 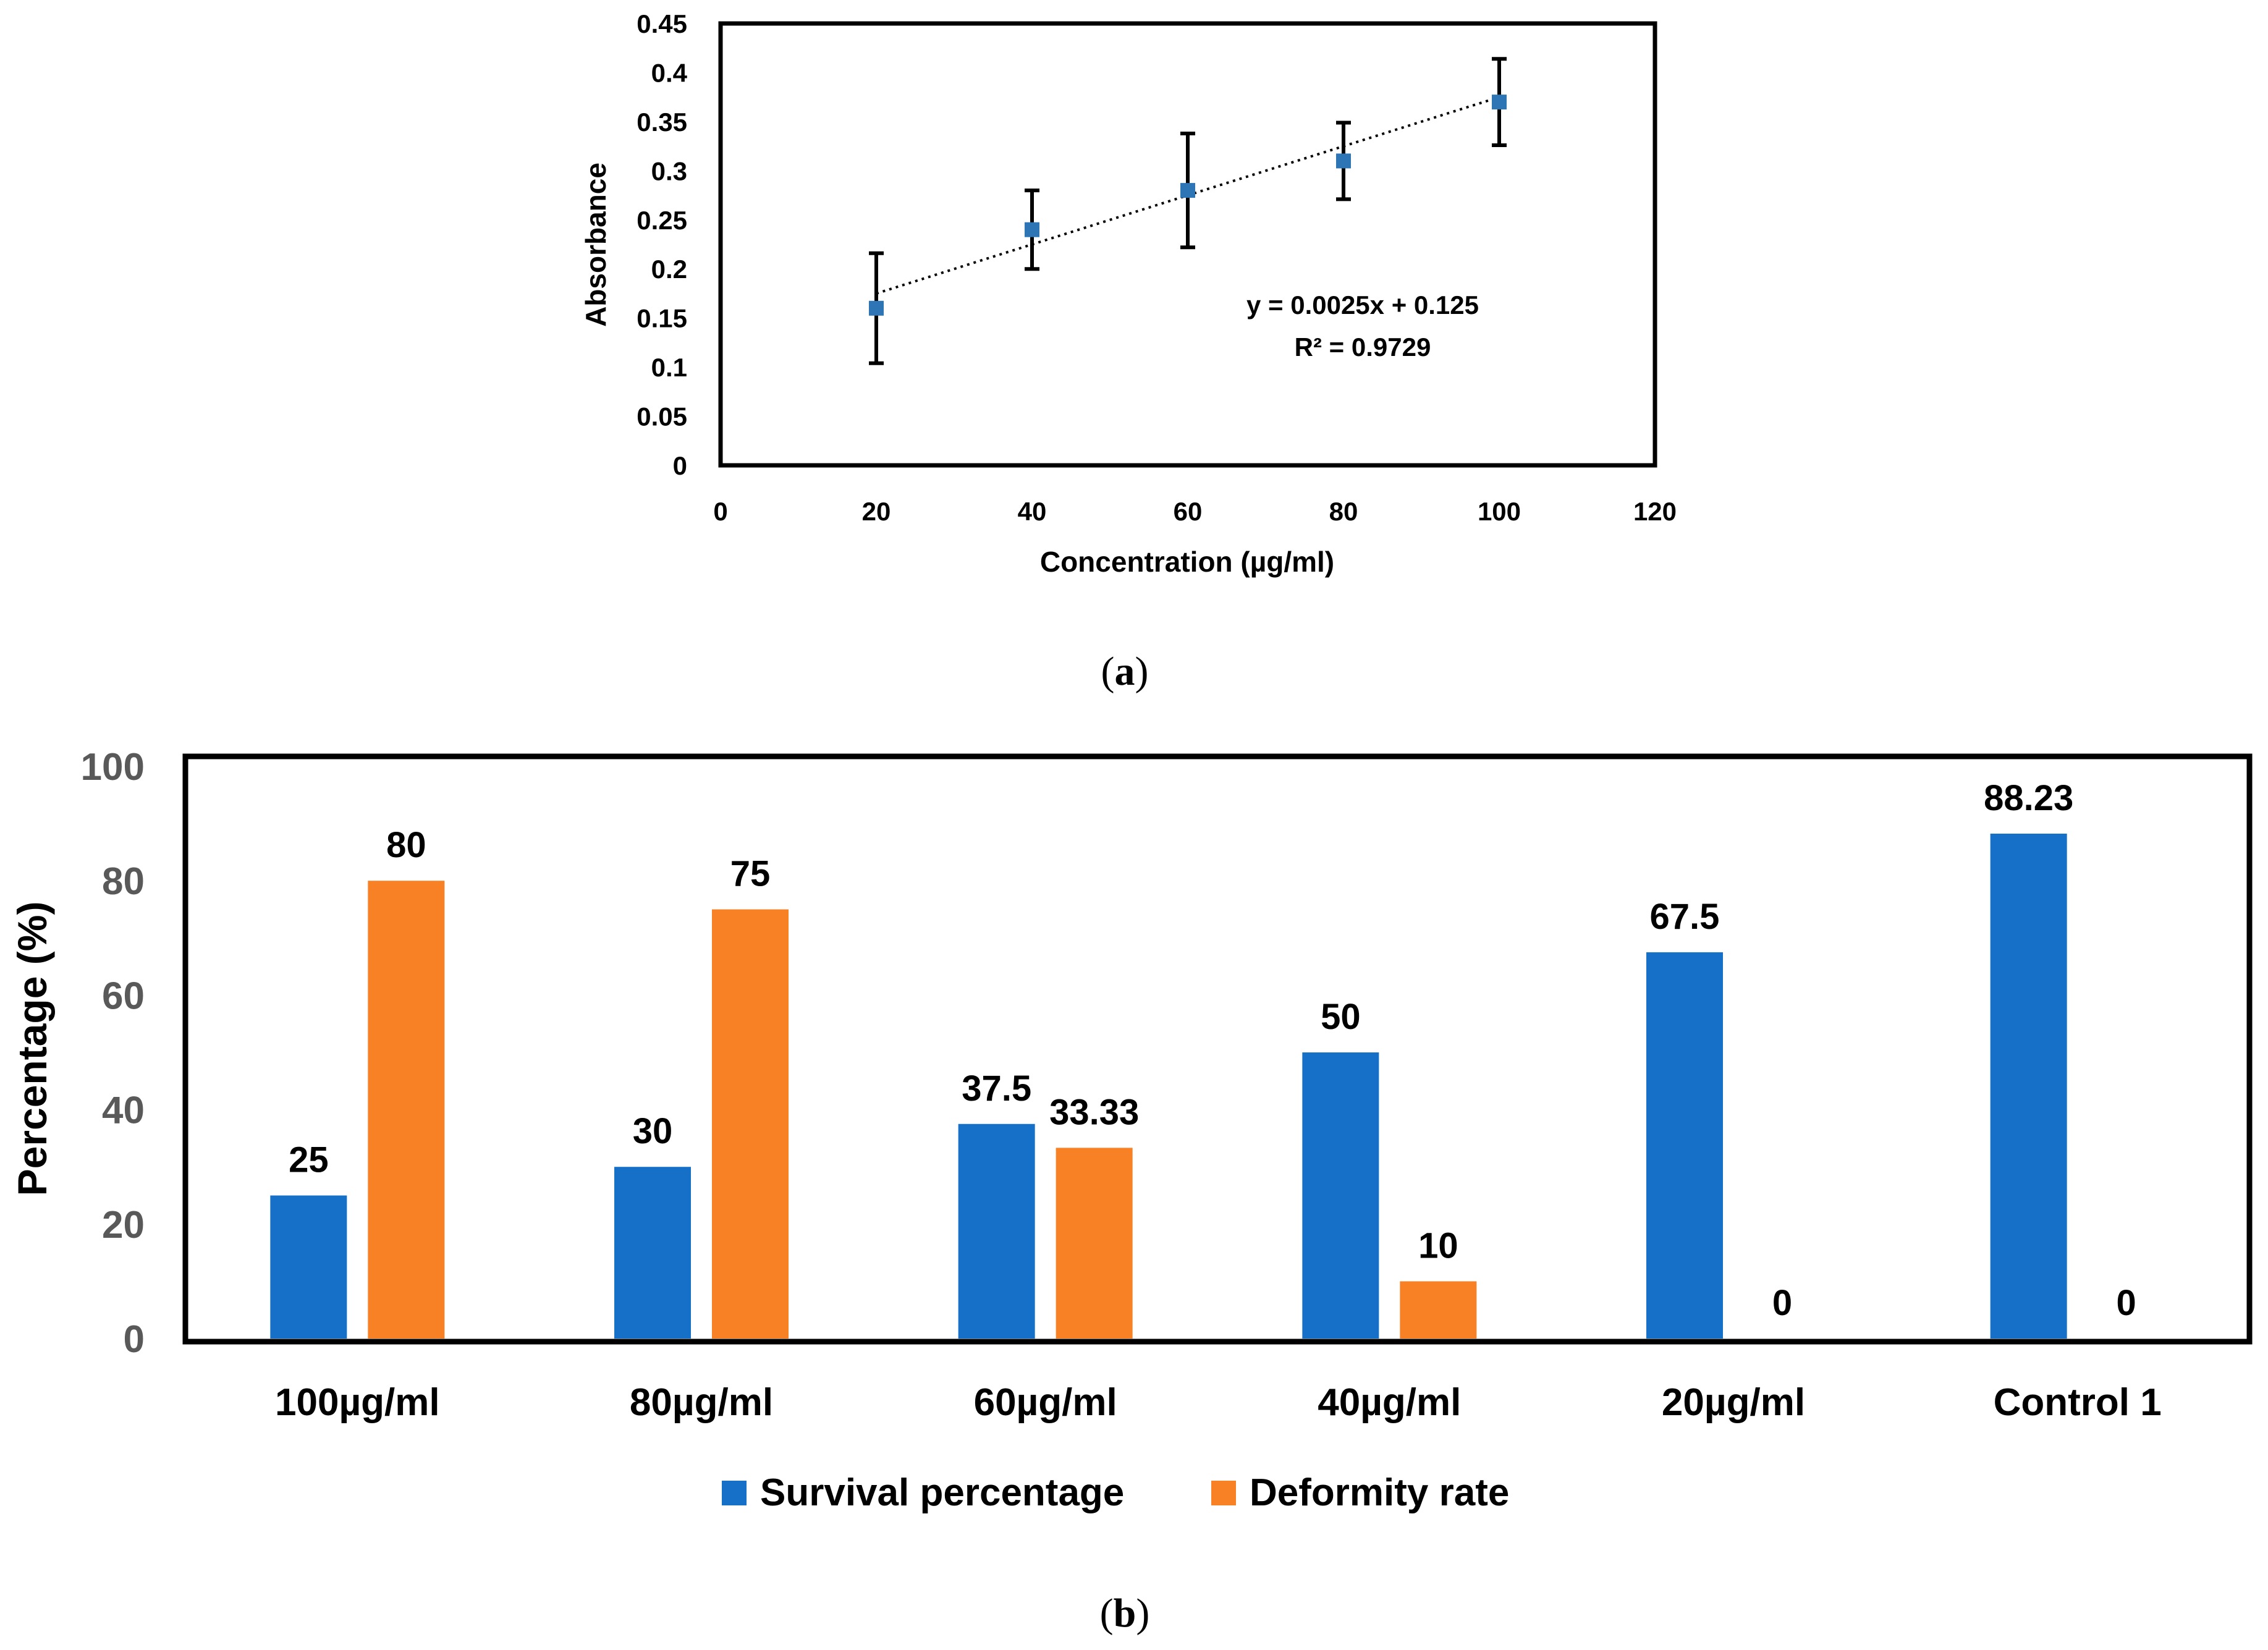 What do you see at coordinates (735, 1493) in the screenshot?
I see `legend-swatch-survival` at bounding box center [735, 1493].